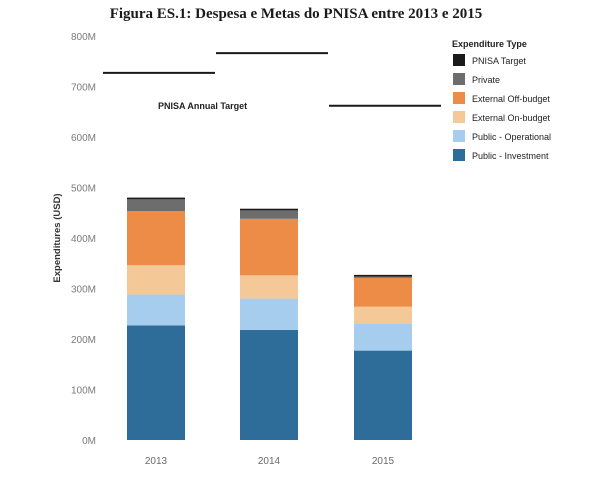  I want to click on bar-top-edge-2013, so click(156, 198).